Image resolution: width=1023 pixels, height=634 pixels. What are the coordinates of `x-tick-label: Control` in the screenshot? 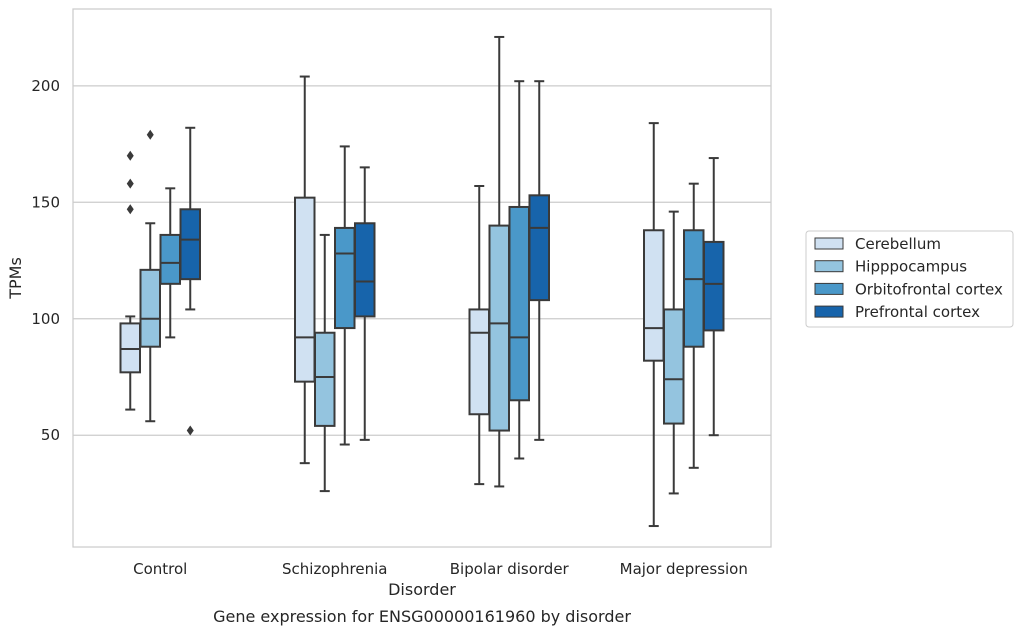 It's located at (160, 569).